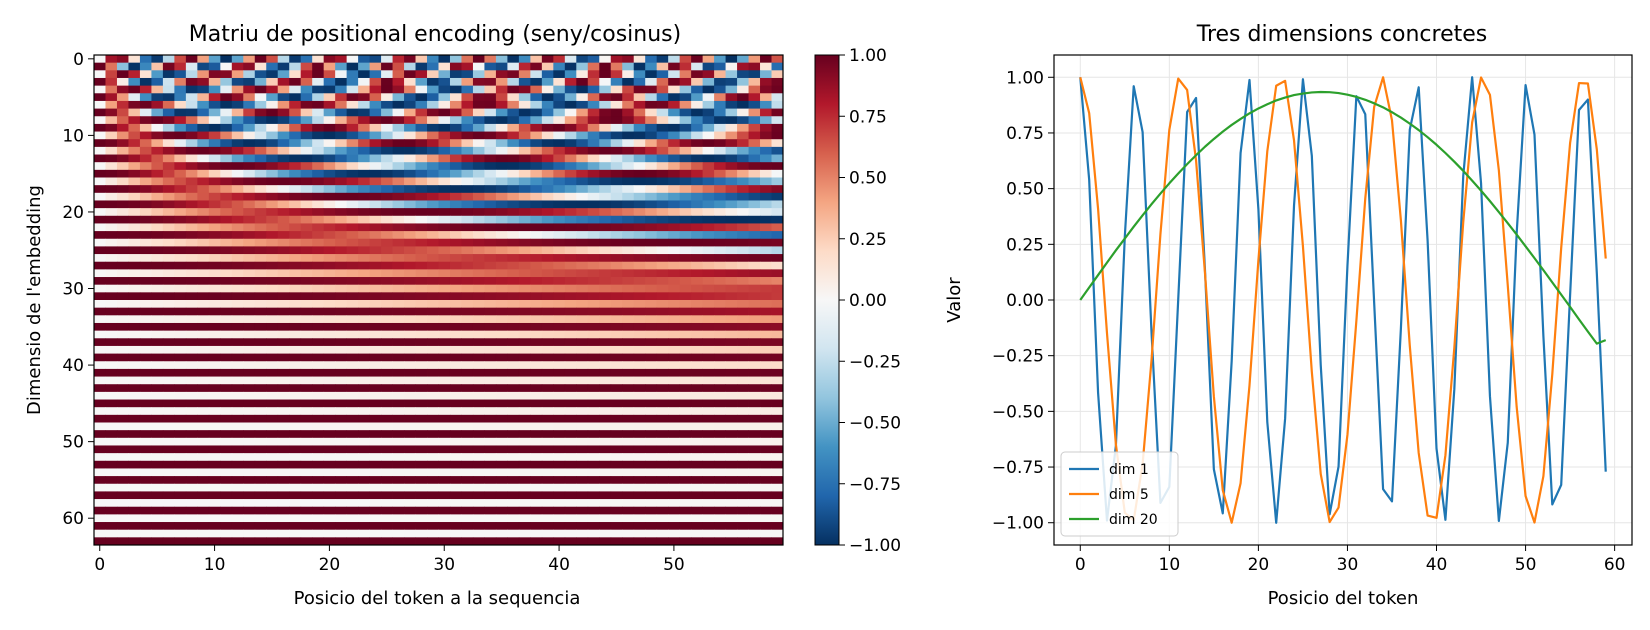  What do you see at coordinates (875, 424) in the screenshot?
I see `colorbar-tick-label: −0.50` at bounding box center [875, 424].